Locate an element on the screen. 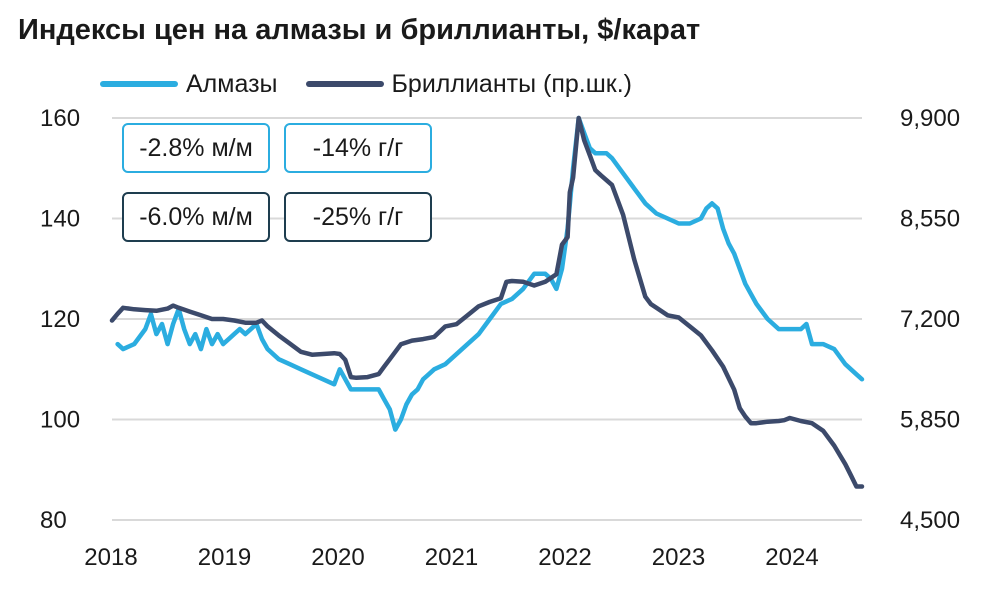 The width and height of the screenshot is (1000, 603). y-right-tick-label: 4,500 is located at coordinates (930, 520).